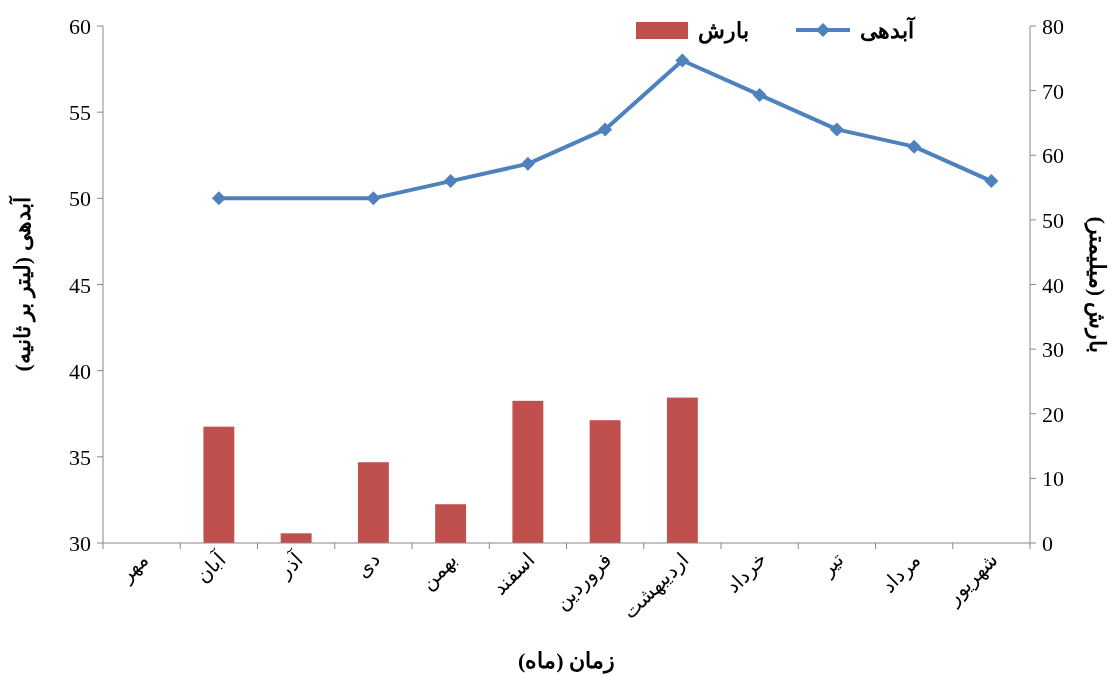  Describe the element at coordinates (513, 574) in the screenshot. I see `x-tick-label: اسفند` at that location.